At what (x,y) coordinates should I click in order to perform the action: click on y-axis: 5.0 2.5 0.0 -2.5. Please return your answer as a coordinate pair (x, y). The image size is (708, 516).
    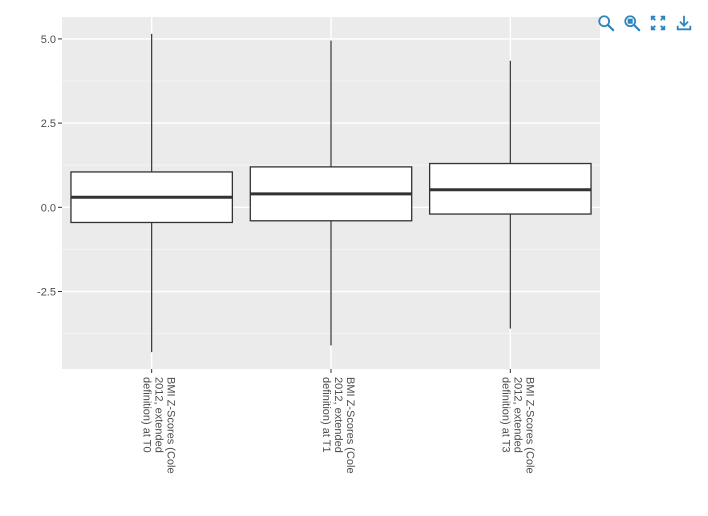
    Looking at the image, I should click on (49, 166).